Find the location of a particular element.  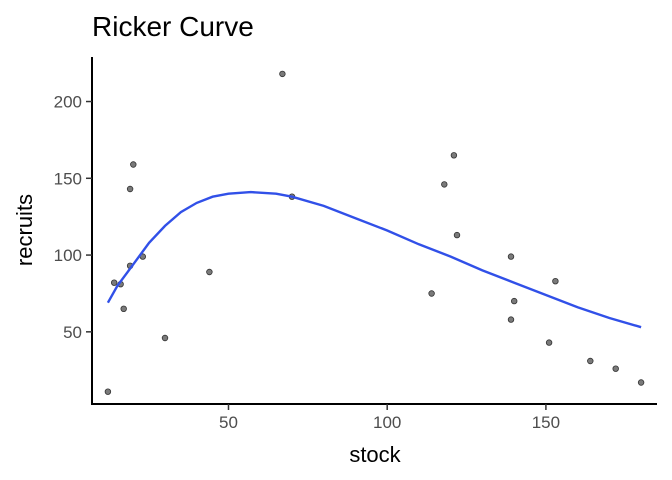

chart-title: Ricker Curve is located at coordinates (173, 26).